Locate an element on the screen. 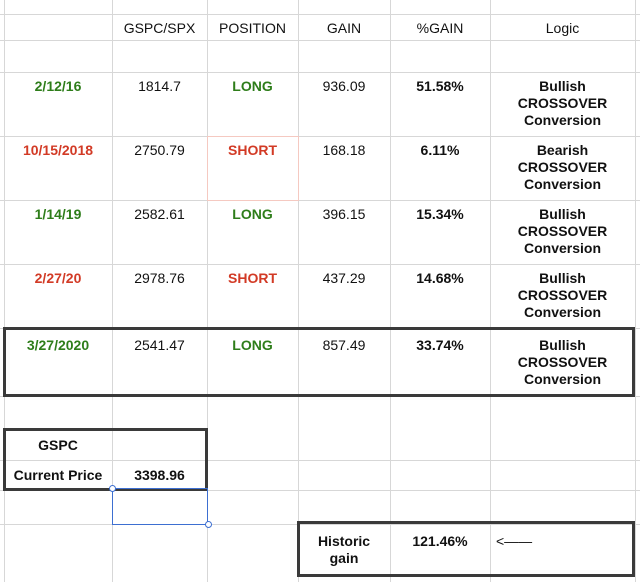 The width and height of the screenshot is (640, 582). highlight-box-current-price is located at coordinates (105, 459).